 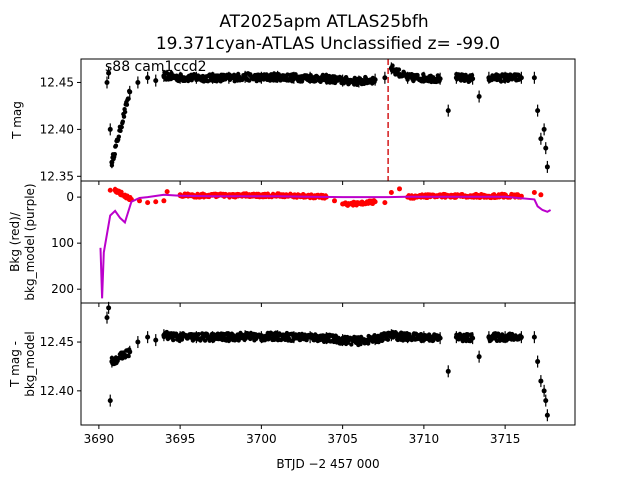 I want to click on y-tick-label: 0, so click(x=70, y=197).